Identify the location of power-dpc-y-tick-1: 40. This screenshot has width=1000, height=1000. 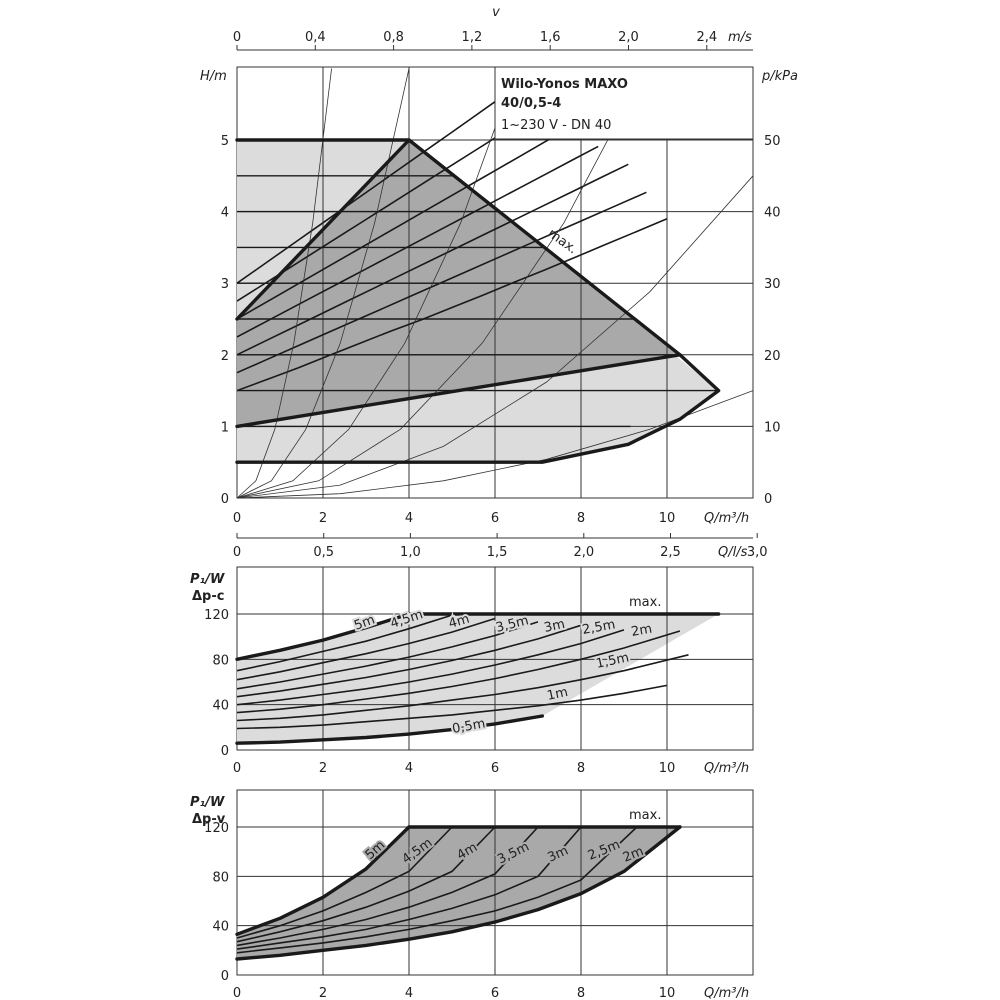
(220, 706).